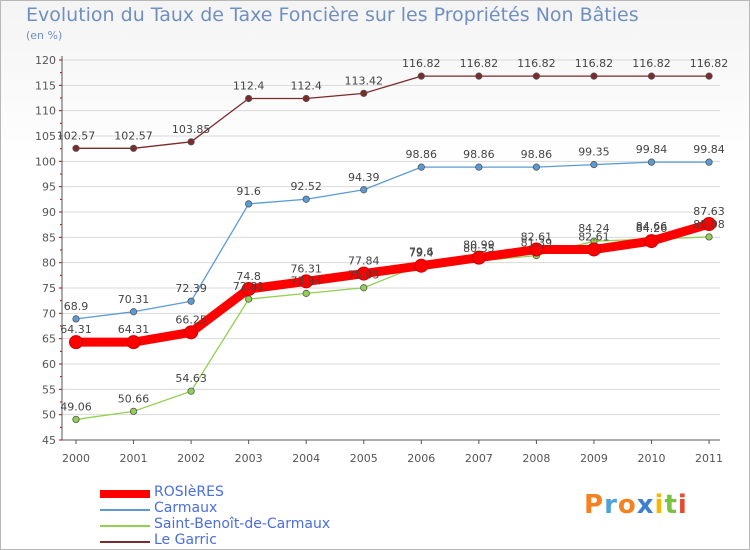 The width and height of the screenshot is (750, 550). Describe the element at coordinates (364, 275) in the screenshot. I see `data-label: 75.05` at that location.